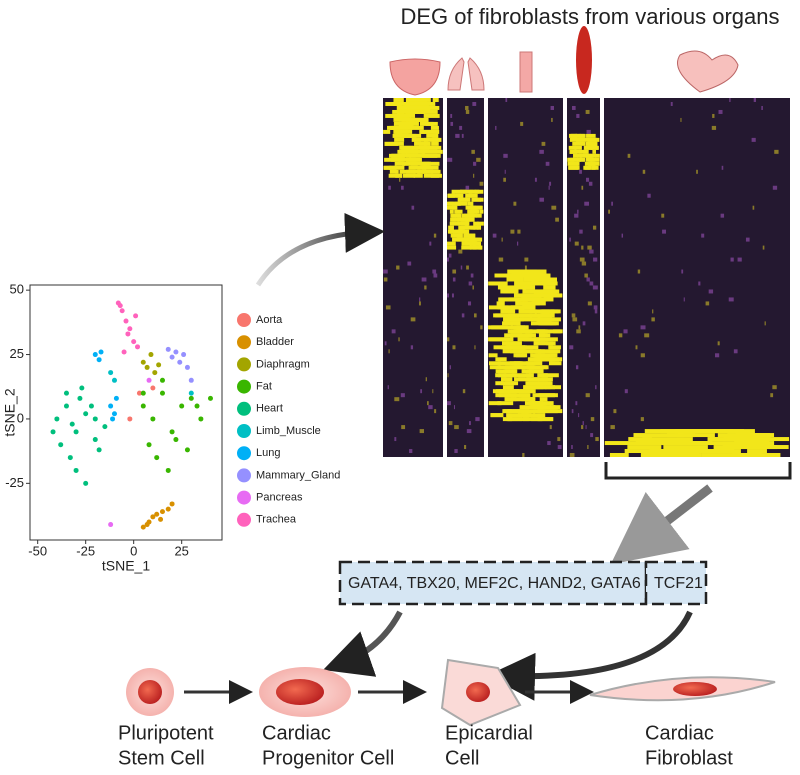 The width and height of the screenshot is (800, 775). What do you see at coordinates (363, 643) in the screenshot?
I see `arrow` at bounding box center [363, 643].